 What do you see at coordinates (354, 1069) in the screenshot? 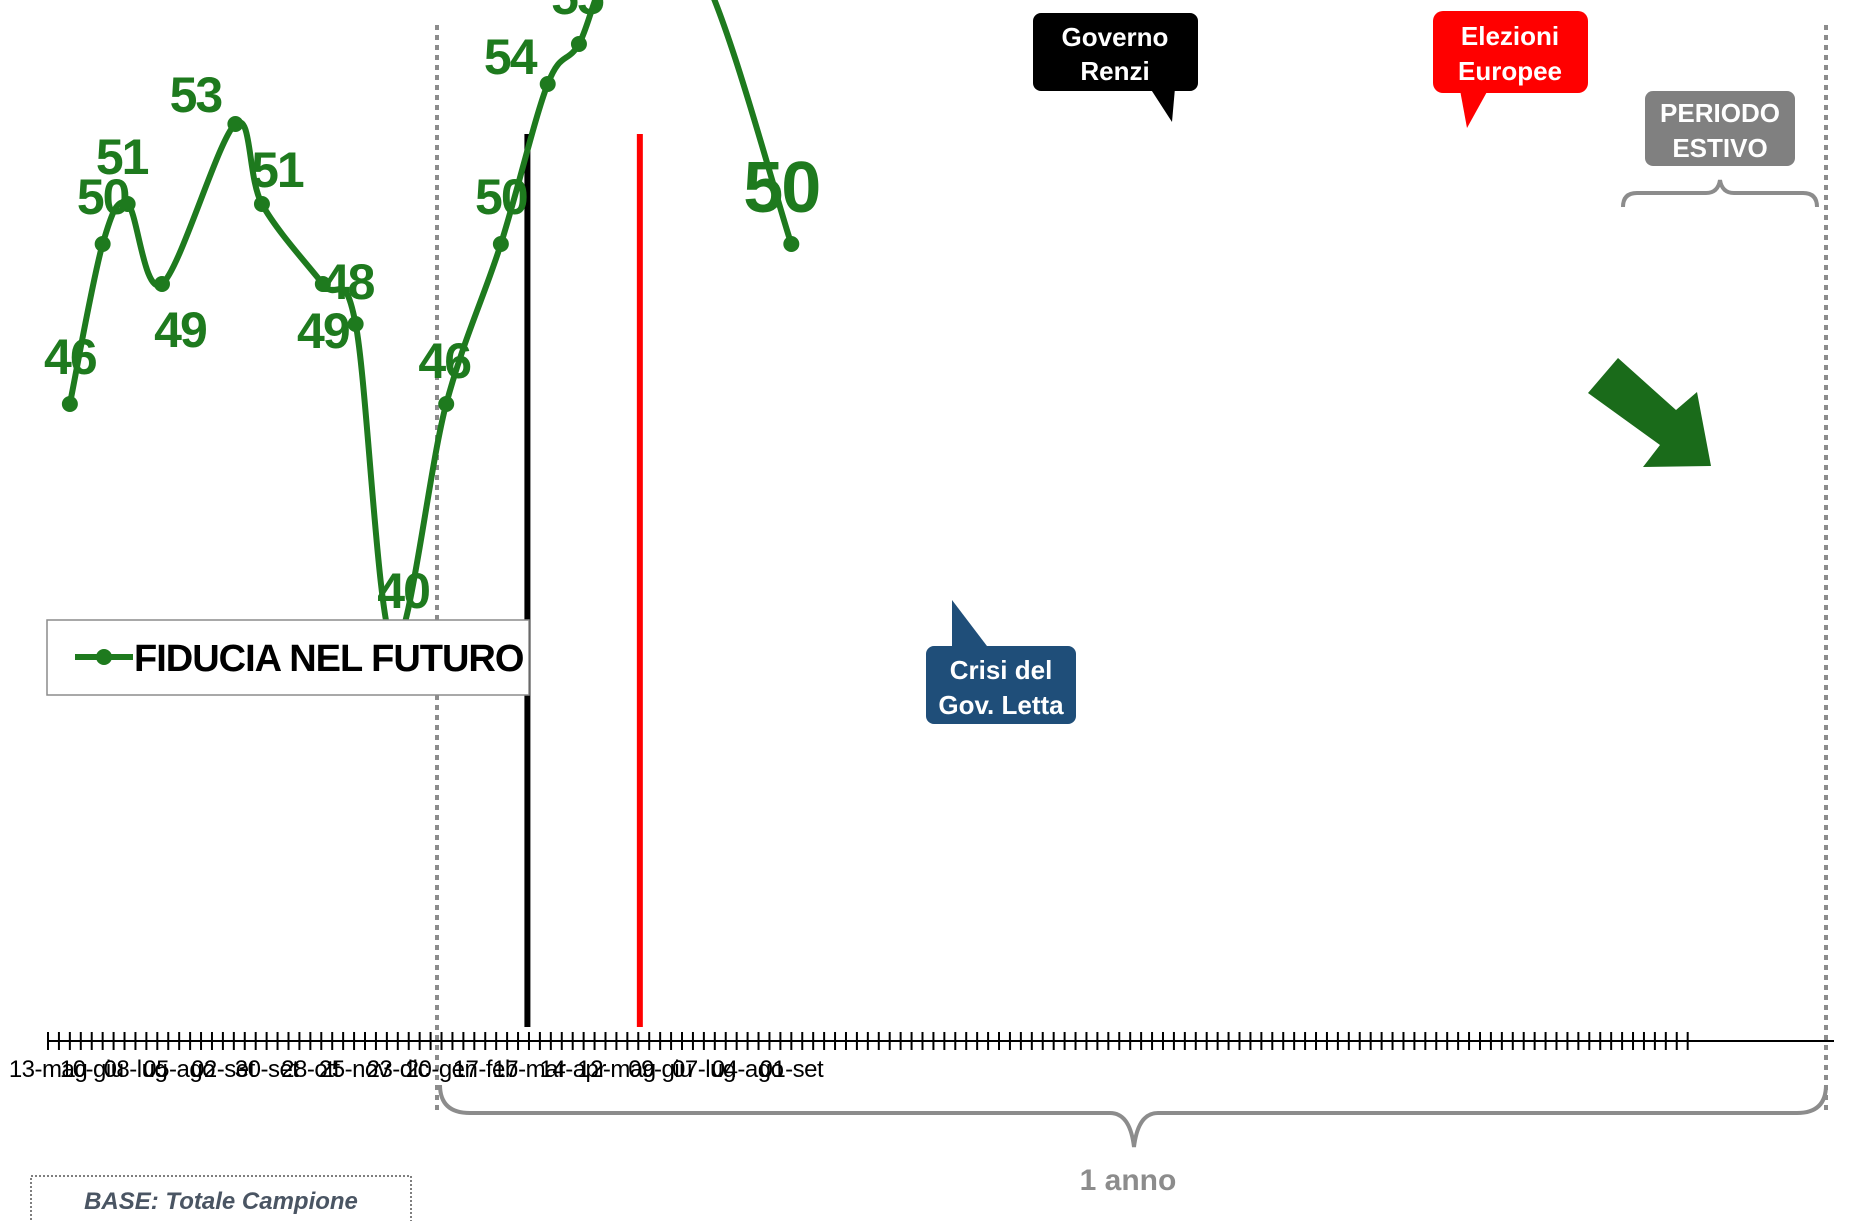
I see `x-tick-label: 25-nov` at bounding box center [354, 1069].